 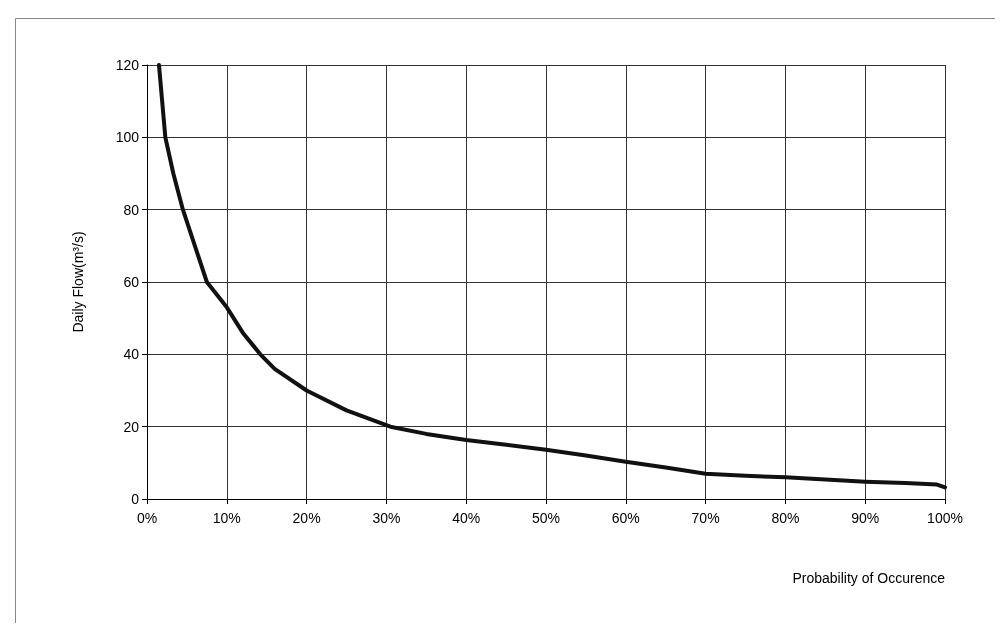 I want to click on y-tick-label: 0, so click(x=135, y=499).